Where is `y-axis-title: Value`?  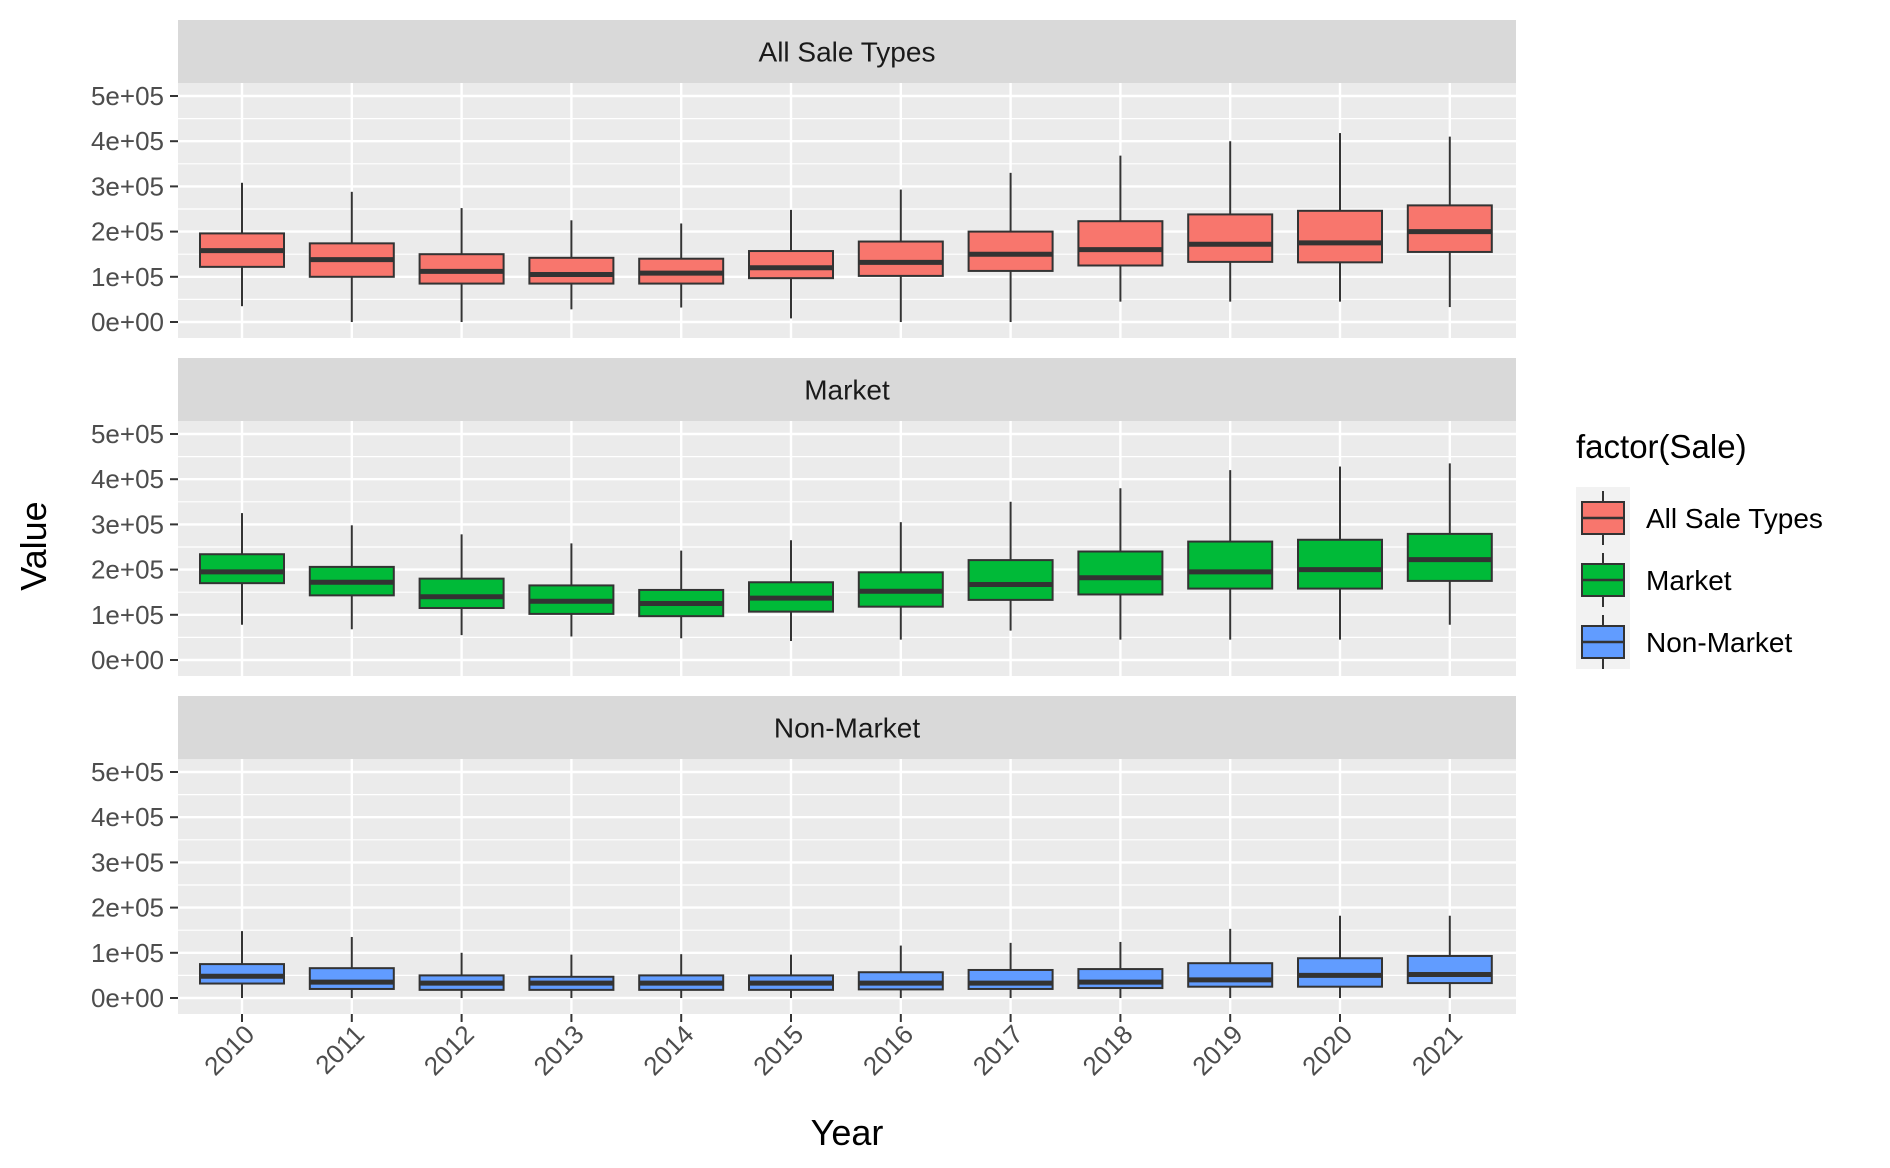
y-axis-title: Value is located at coordinates (33, 545).